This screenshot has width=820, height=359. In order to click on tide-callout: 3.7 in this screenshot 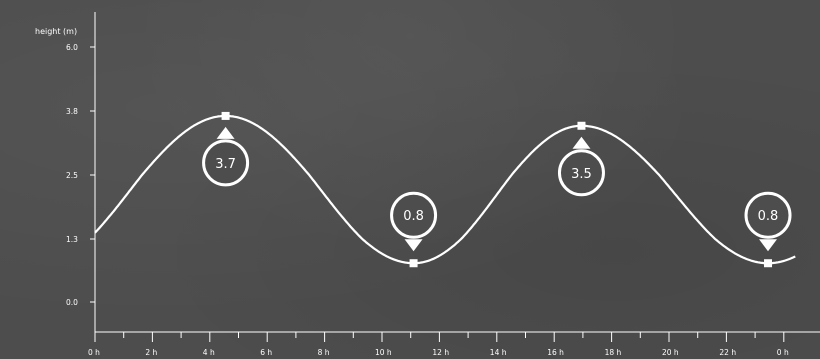, I will do `click(226, 156)`.